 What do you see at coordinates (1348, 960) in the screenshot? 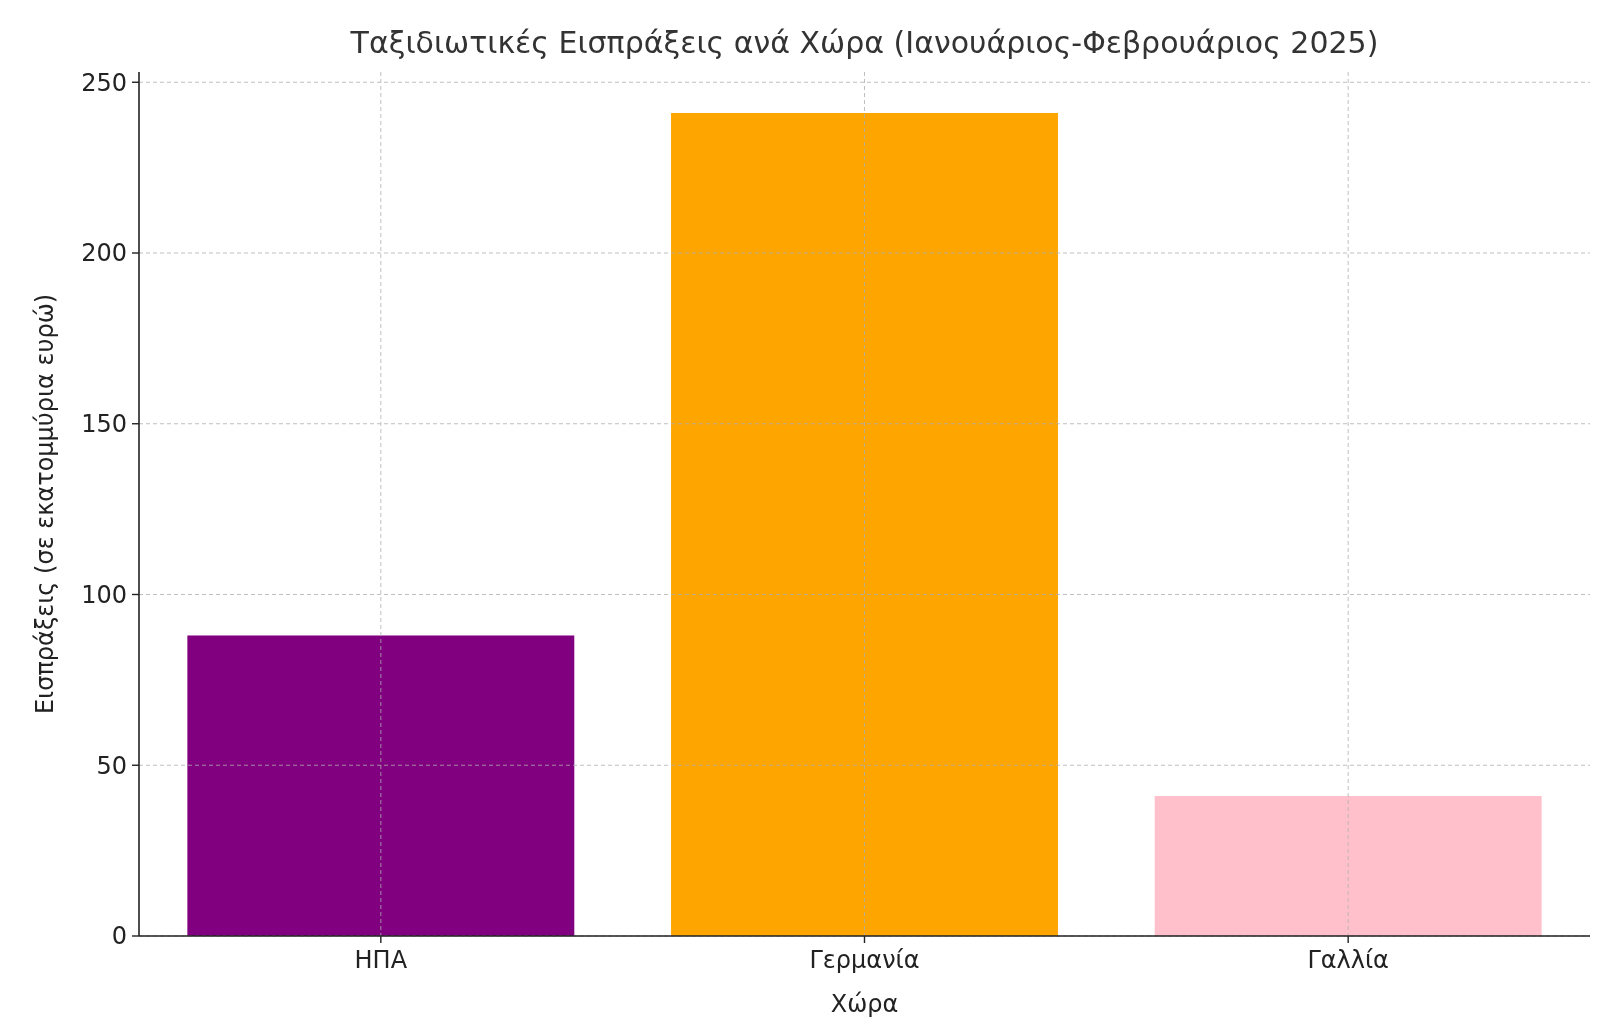
I see `x-tick-label: Γαλλία` at bounding box center [1348, 960].